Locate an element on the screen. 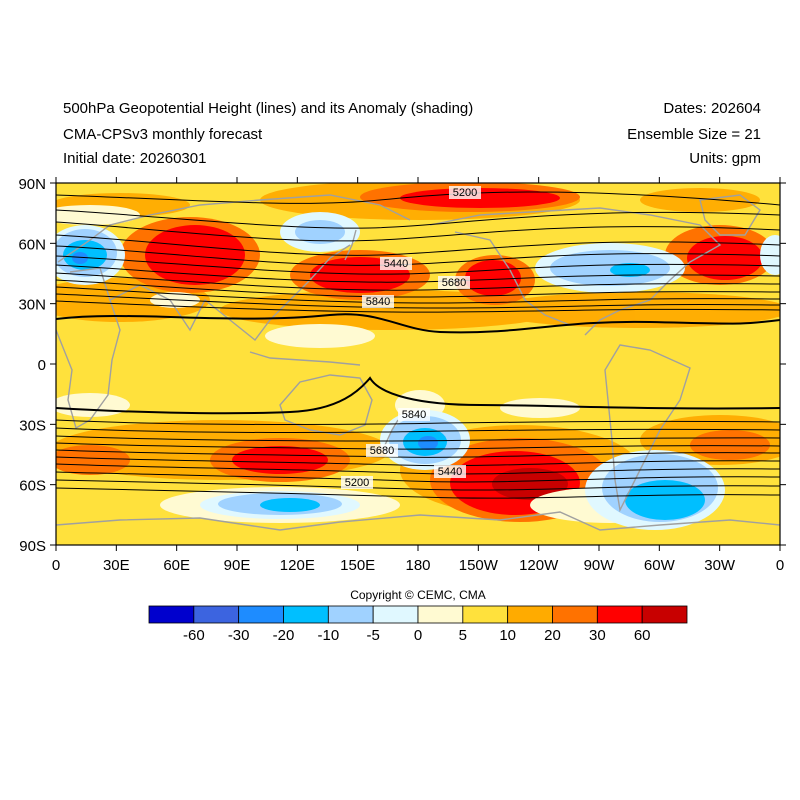 The image size is (800, 800). lon-tick-label: 120W is located at coordinates (539, 565).